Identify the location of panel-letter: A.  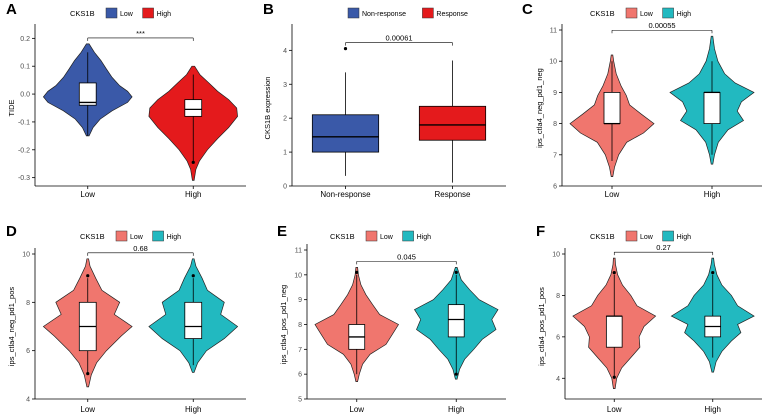
(11, 9).